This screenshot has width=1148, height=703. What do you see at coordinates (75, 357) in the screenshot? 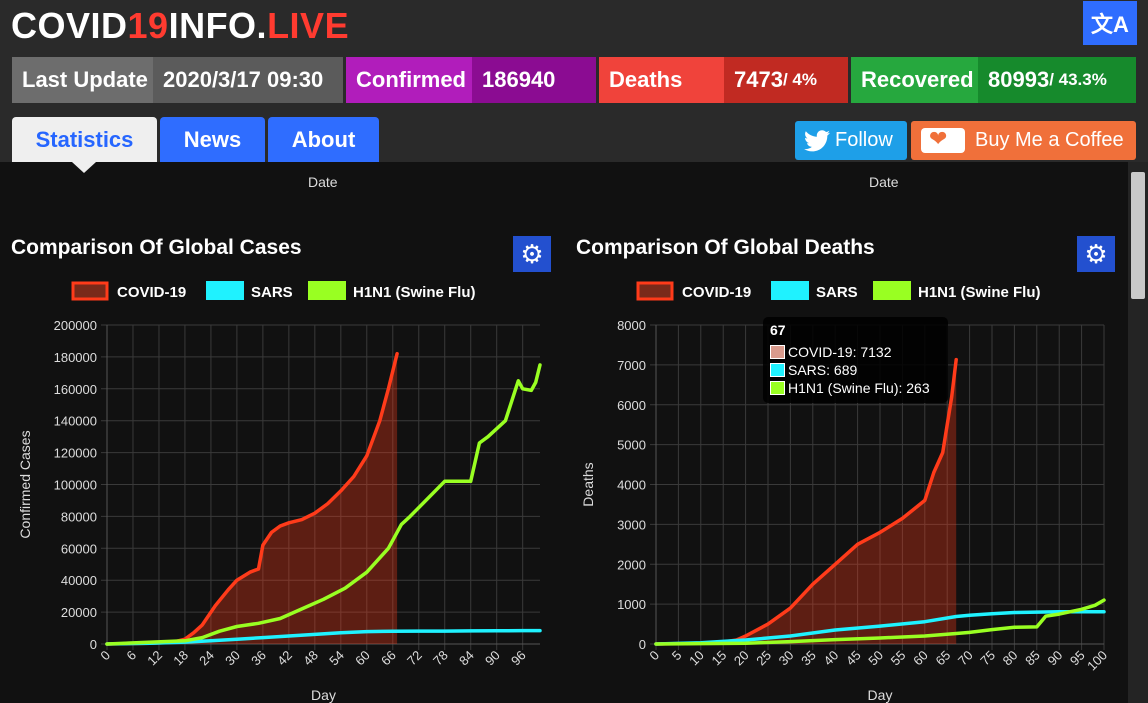
I see `y-tick-label: 180000` at bounding box center [75, 357].